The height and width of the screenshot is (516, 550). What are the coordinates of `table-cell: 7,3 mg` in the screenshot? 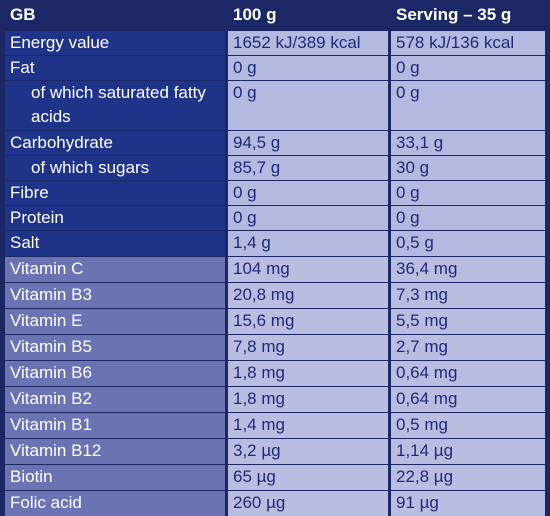 It's located at (468, 295).